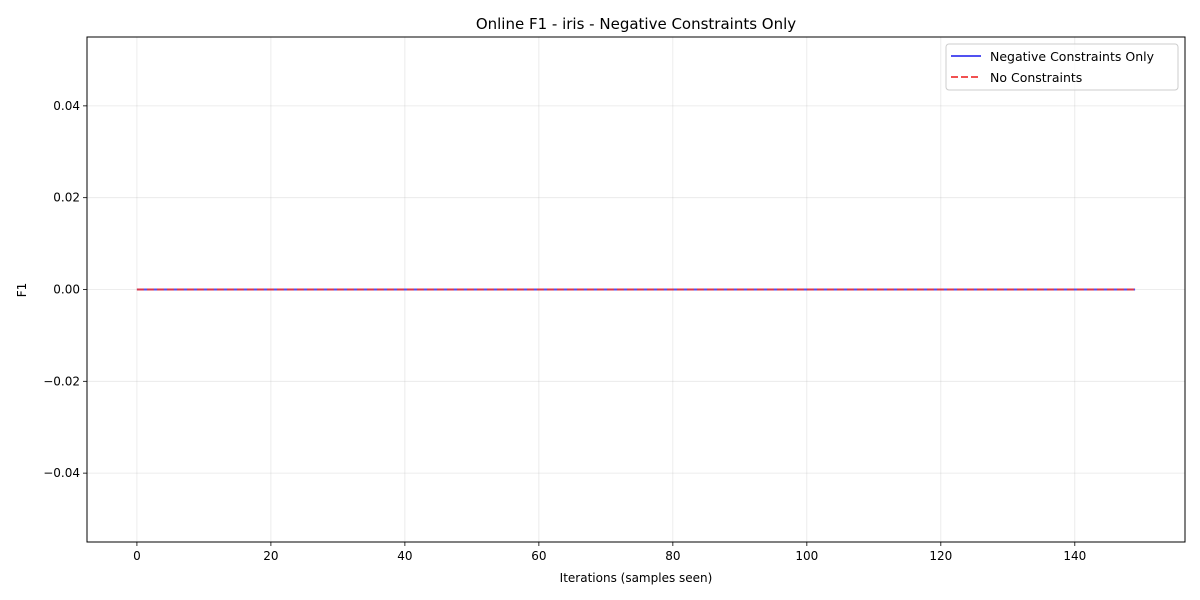 Image resolution: width=1200 pixels, height=600 pixels. Describe the element at coordinates (61, 473) in the screenshot. I see `y-tick-label: −0.04` at that location.